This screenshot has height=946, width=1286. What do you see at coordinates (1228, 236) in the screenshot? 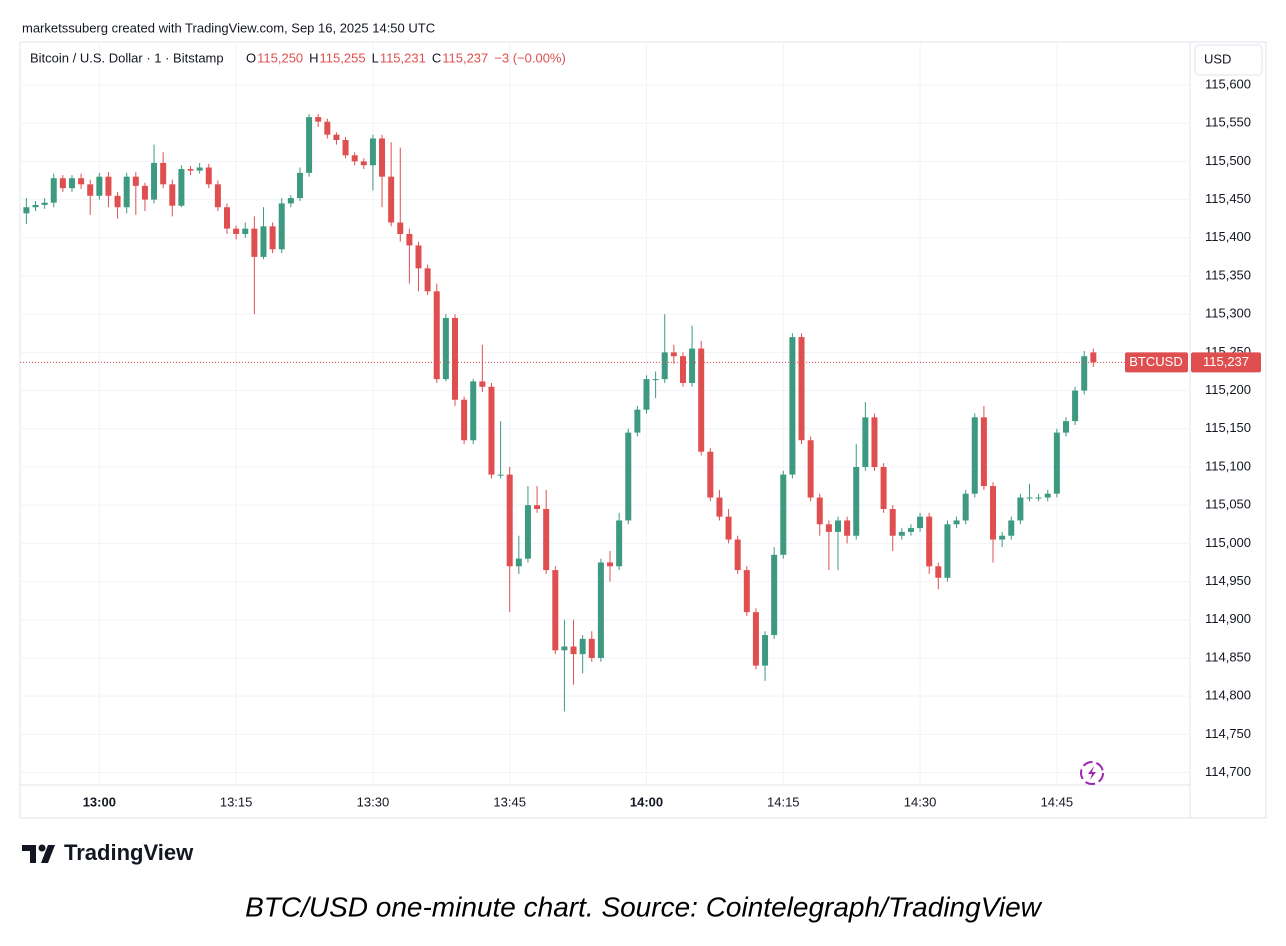
I see `y-tick-label: 115,400` at bounding box center [1228, 236].